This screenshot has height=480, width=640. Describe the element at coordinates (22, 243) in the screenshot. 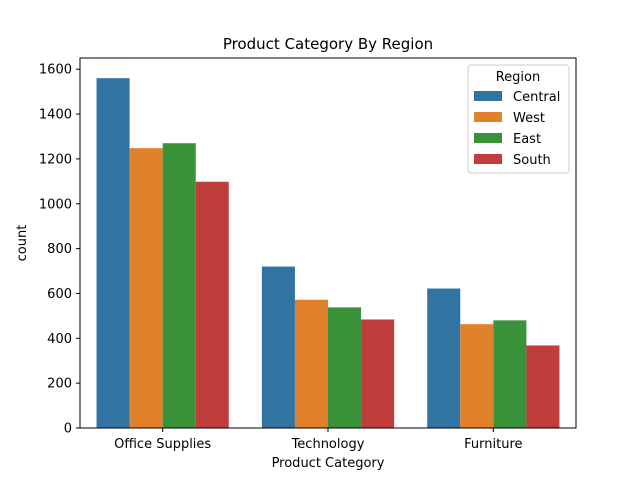

I see `y-axis-label: count` at that location.